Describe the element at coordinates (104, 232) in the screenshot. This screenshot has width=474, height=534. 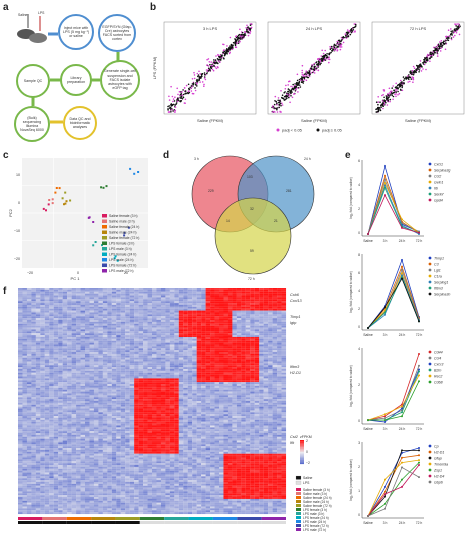
I see `pca-legend-swatch` at that location.